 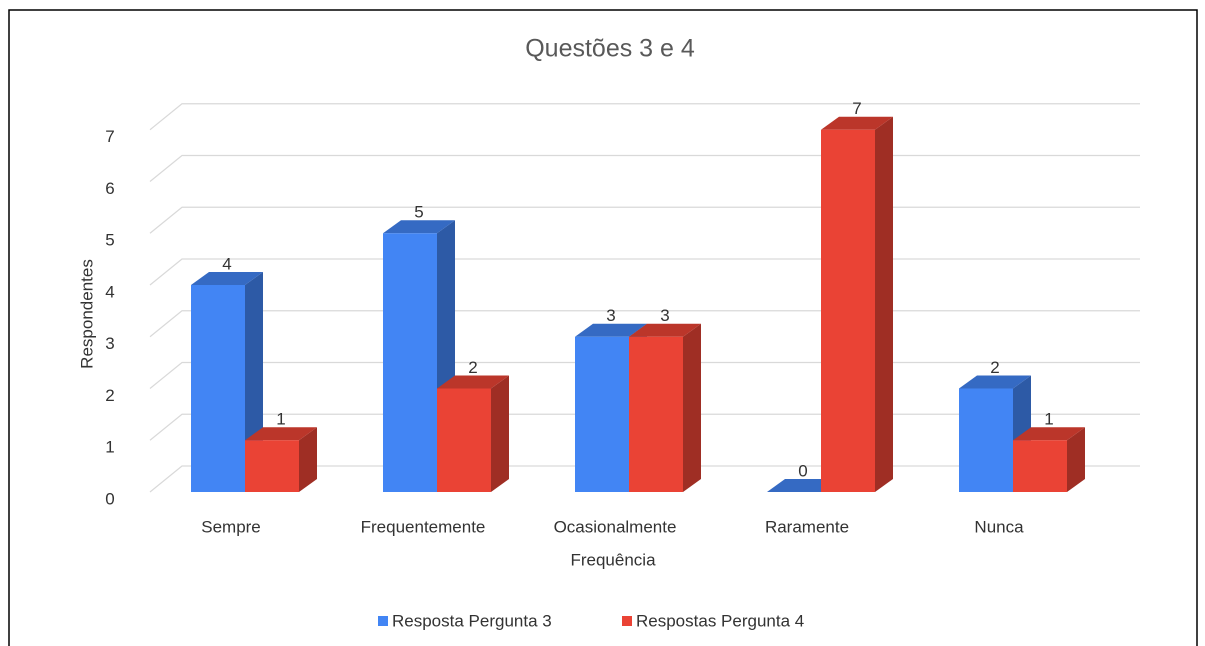 What do you see at coordinates (615, 526) in the screenshot?
I see `x-tick-label: Ocasionalmente` at bounding box center [615, 526].